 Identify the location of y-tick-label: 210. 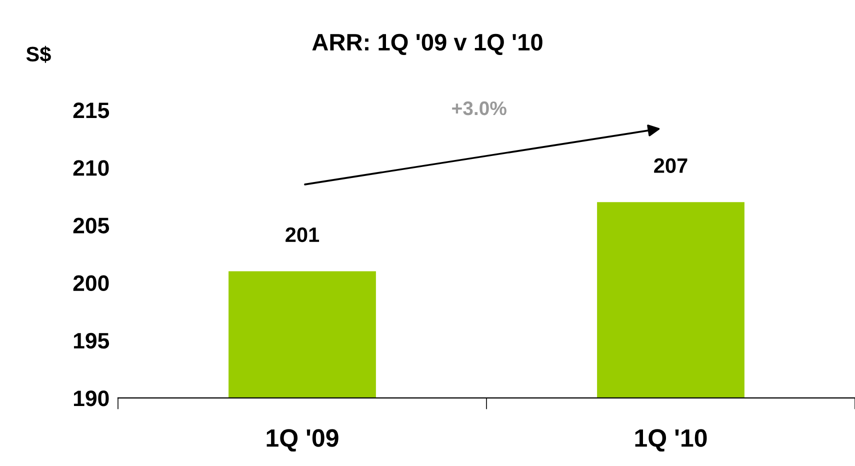
(91, 168).